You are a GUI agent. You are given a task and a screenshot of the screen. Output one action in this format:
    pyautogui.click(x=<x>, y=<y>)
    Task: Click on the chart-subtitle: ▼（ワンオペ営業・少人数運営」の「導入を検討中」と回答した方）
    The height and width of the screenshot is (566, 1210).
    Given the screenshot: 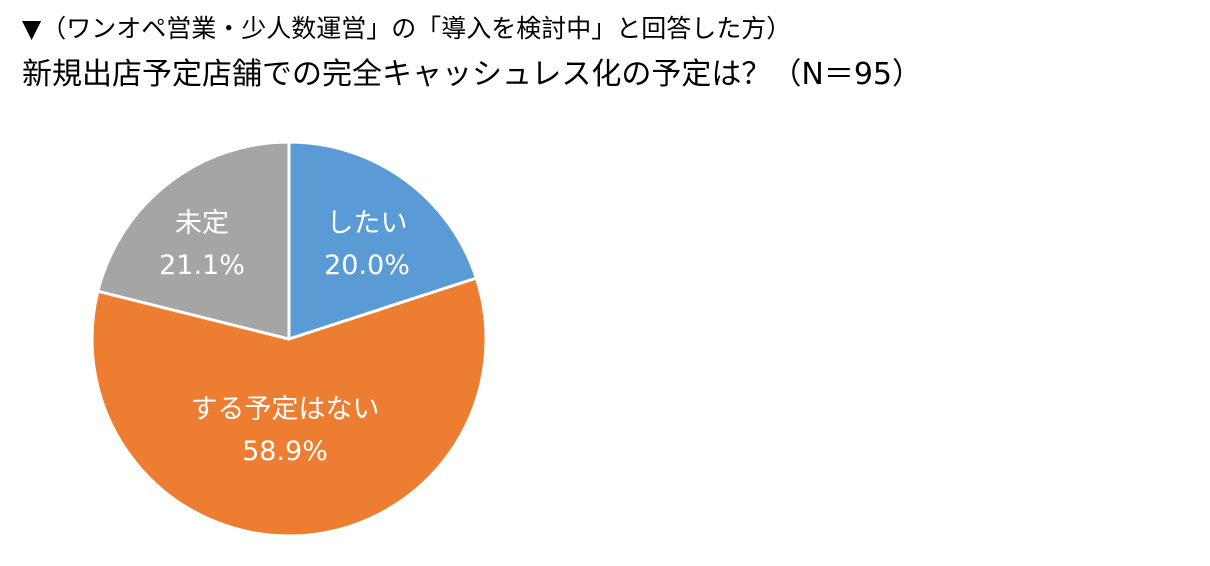 What is the action you would take?
    pyautogui.click(x=407, y=28)
    